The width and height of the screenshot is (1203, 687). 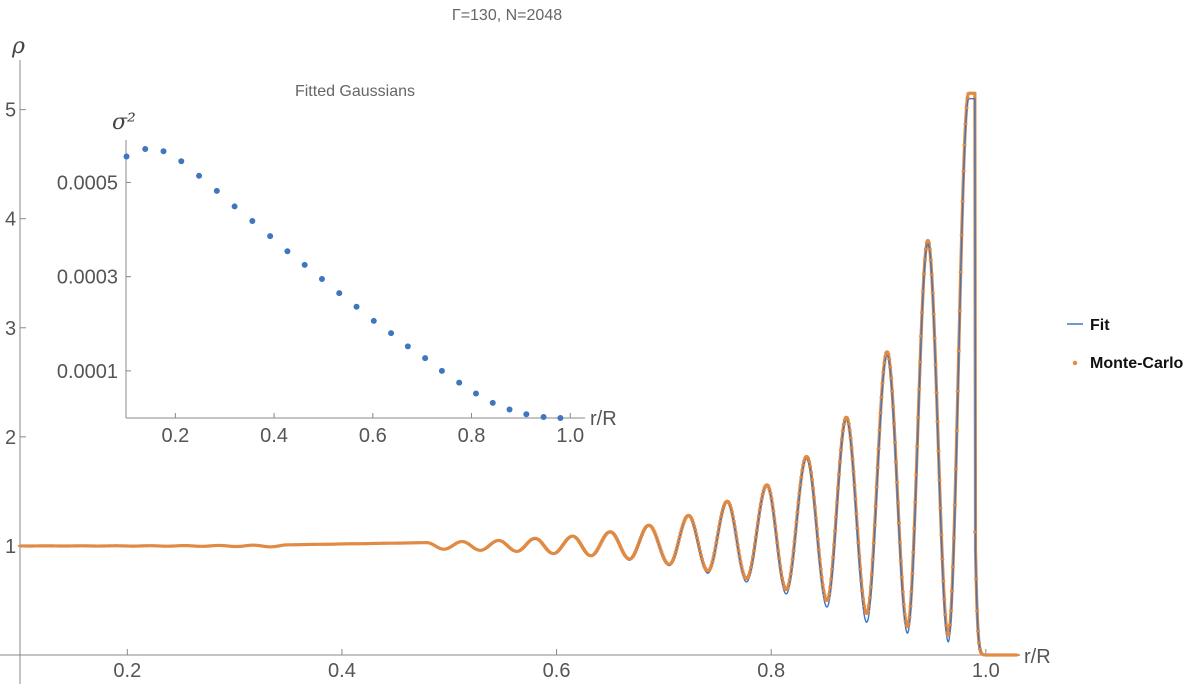 I want to click on main-x-tick-label: 0.2, so click(x=127, y=671).